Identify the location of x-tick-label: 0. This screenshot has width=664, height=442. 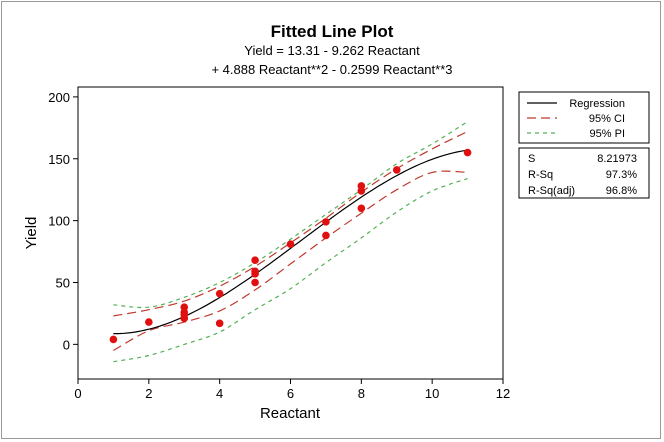
(77, 393).